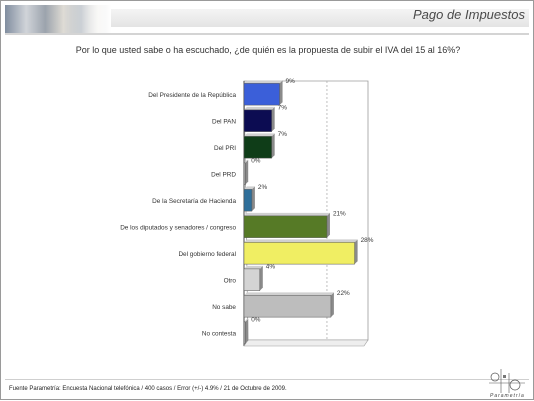  I want to click on category-label: Del gobierno federal, so click(207, 254).